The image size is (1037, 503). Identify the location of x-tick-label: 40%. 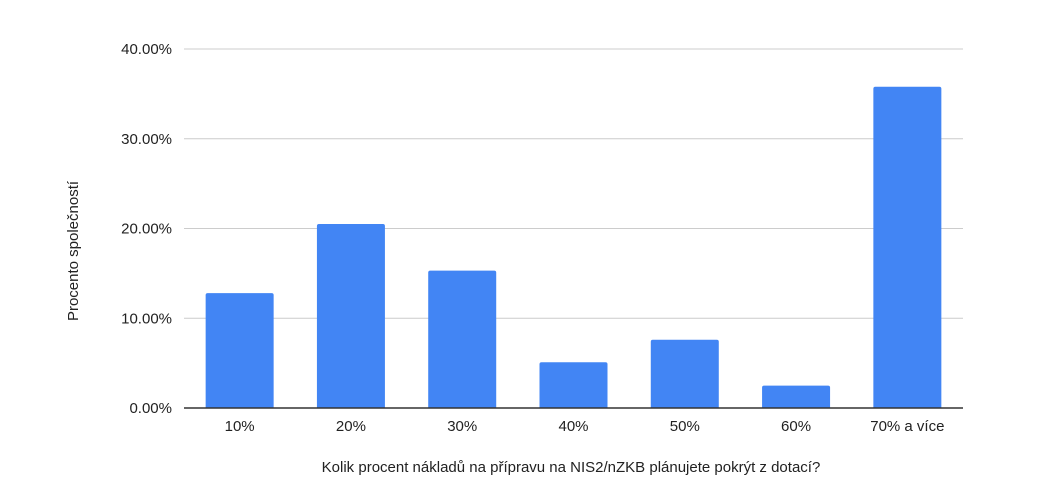
(573, 426).